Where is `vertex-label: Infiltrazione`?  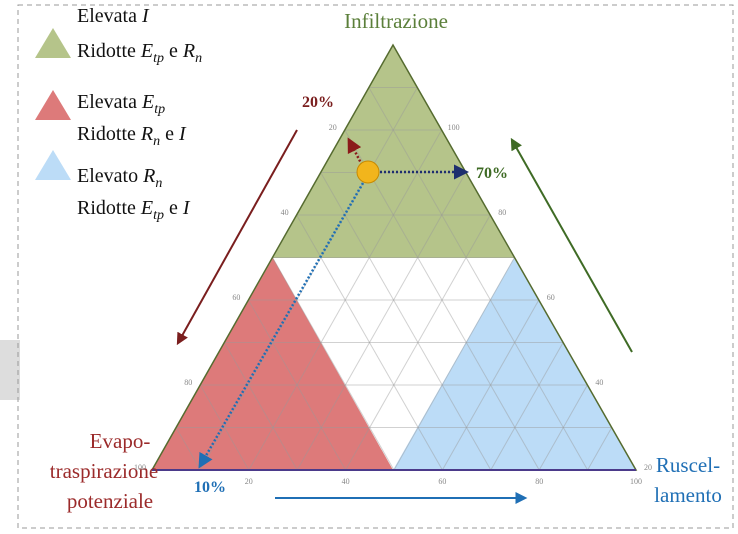 vertex-label: Infiltrazione is located at coordinates (396, 21).